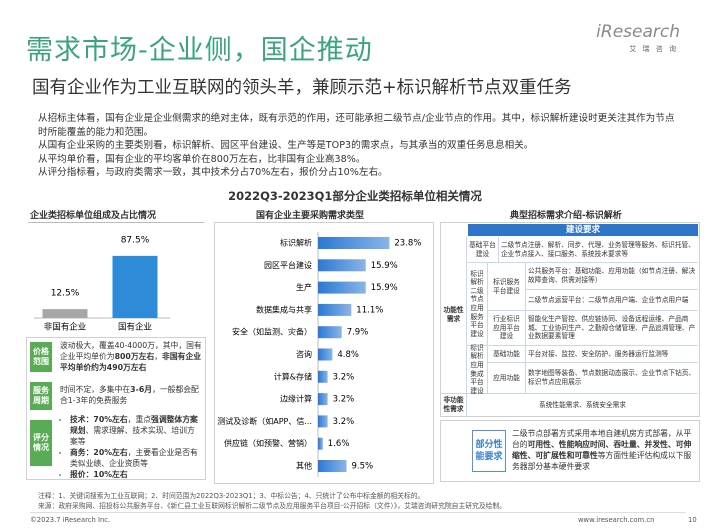 The width and height of the screenshot is (710, 532). I want to click on text-segment: ，主要看企业是否有类似业绩、企业资质等, so click(134, 458).